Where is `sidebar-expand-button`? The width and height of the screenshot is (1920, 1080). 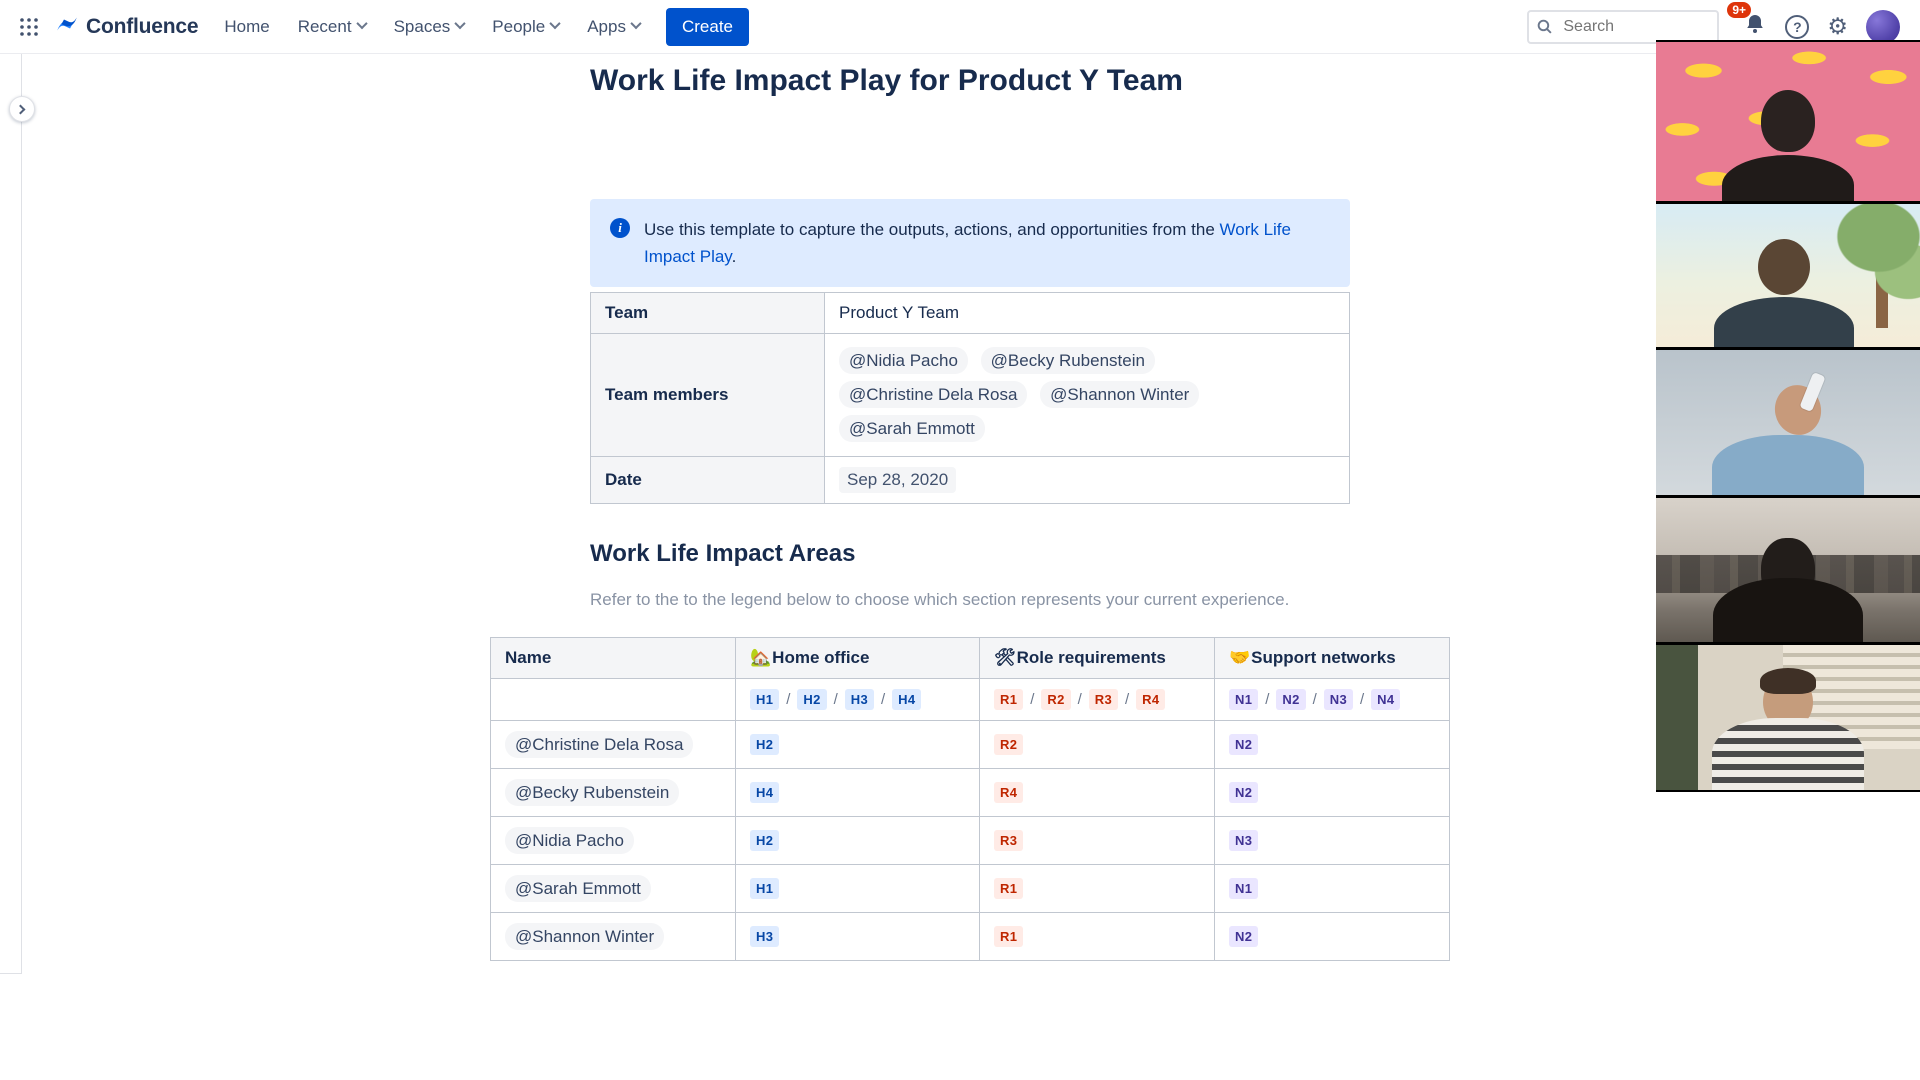
sidebar-expand-button is located at coordinates (22, 109).